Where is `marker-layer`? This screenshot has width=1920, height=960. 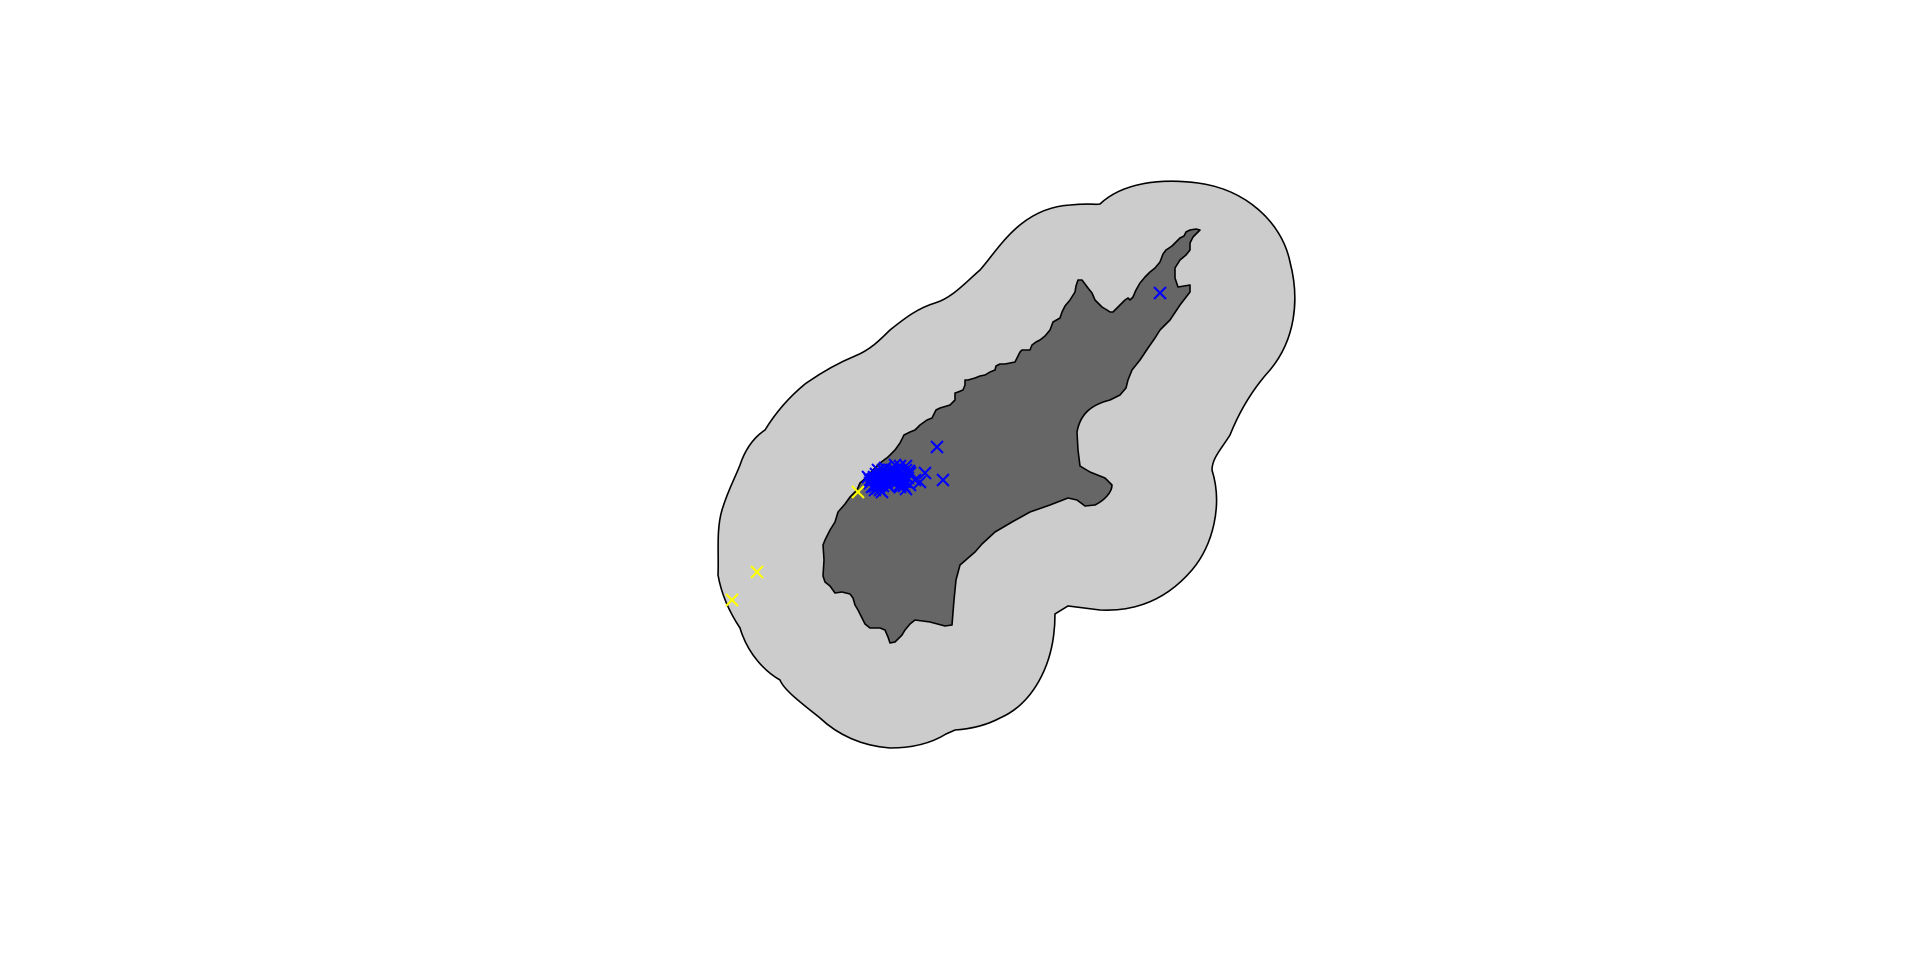 marker-layer is located at coordinates (946, 446).